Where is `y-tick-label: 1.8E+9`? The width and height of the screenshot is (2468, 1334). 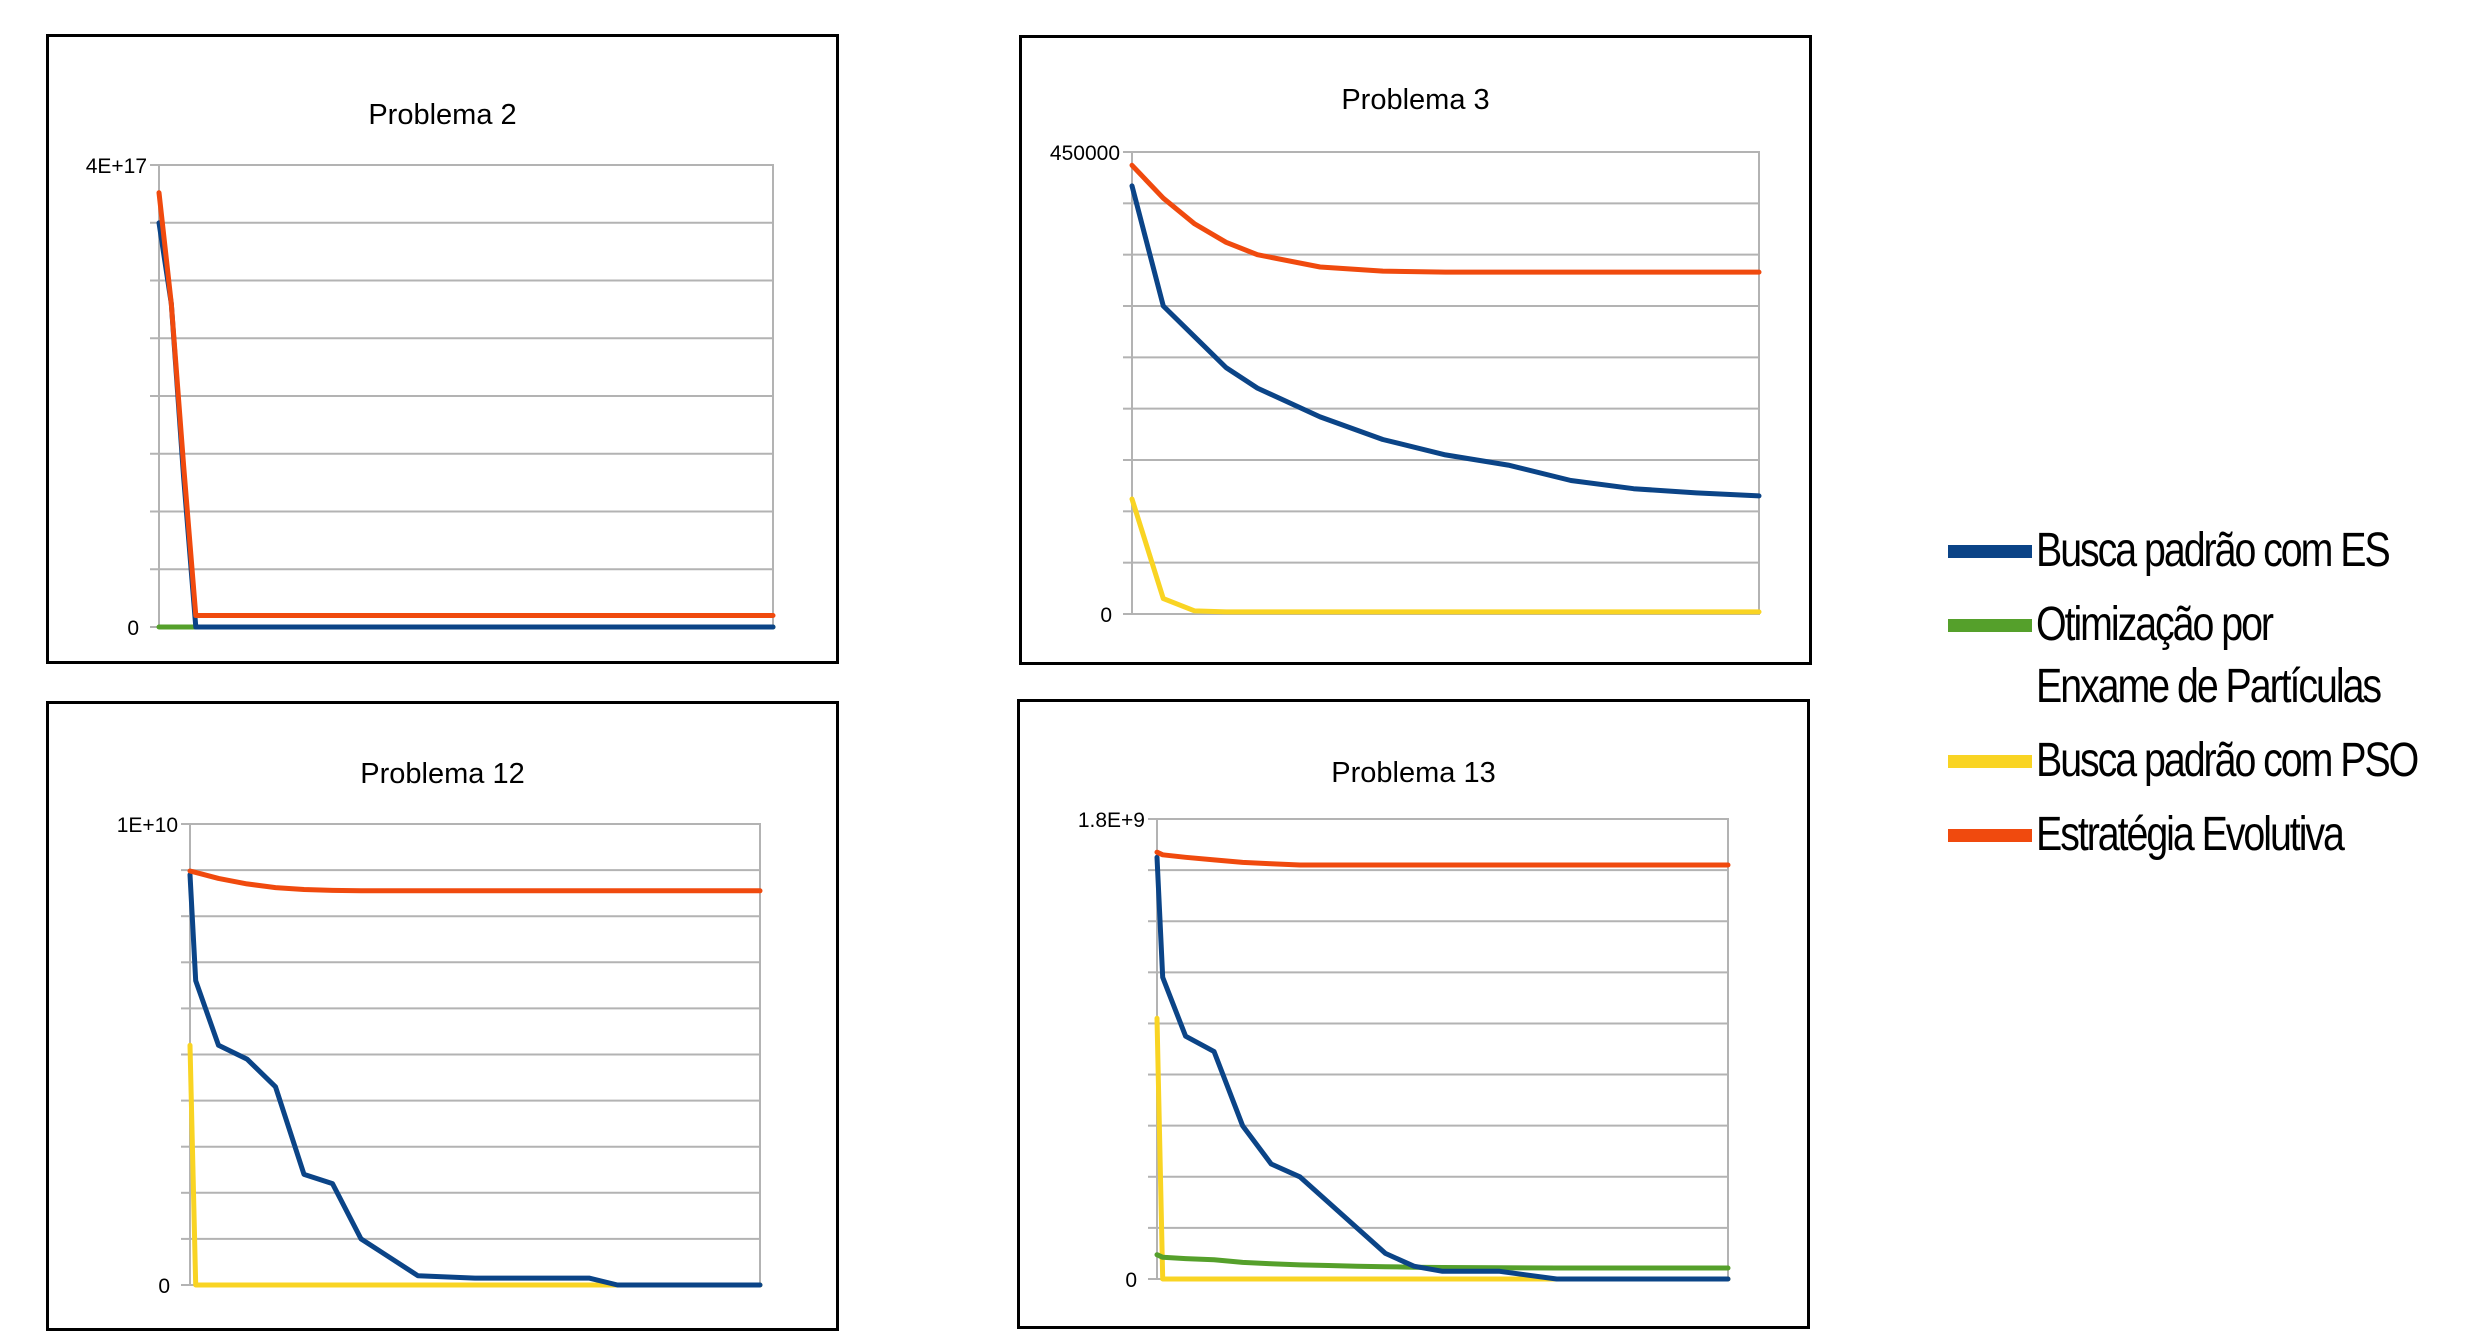
y-tick-label: 1.8E+9 is located at coordinates (1111, 820).